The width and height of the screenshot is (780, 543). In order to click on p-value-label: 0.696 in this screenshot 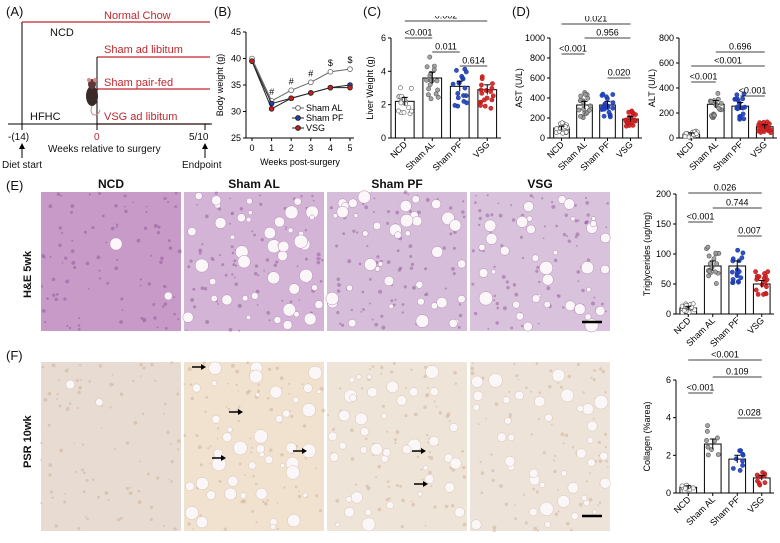, I will do `click(740, 47)`.